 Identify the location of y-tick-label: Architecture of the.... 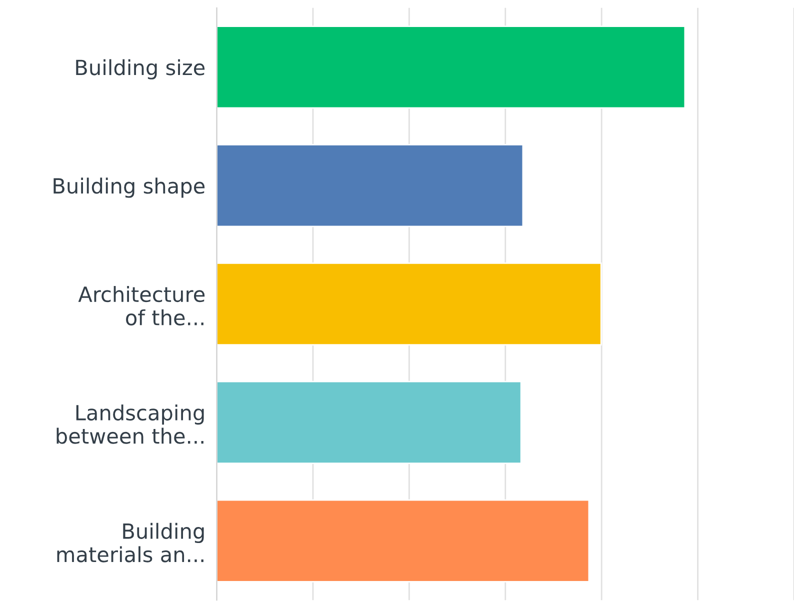
(141, 306).